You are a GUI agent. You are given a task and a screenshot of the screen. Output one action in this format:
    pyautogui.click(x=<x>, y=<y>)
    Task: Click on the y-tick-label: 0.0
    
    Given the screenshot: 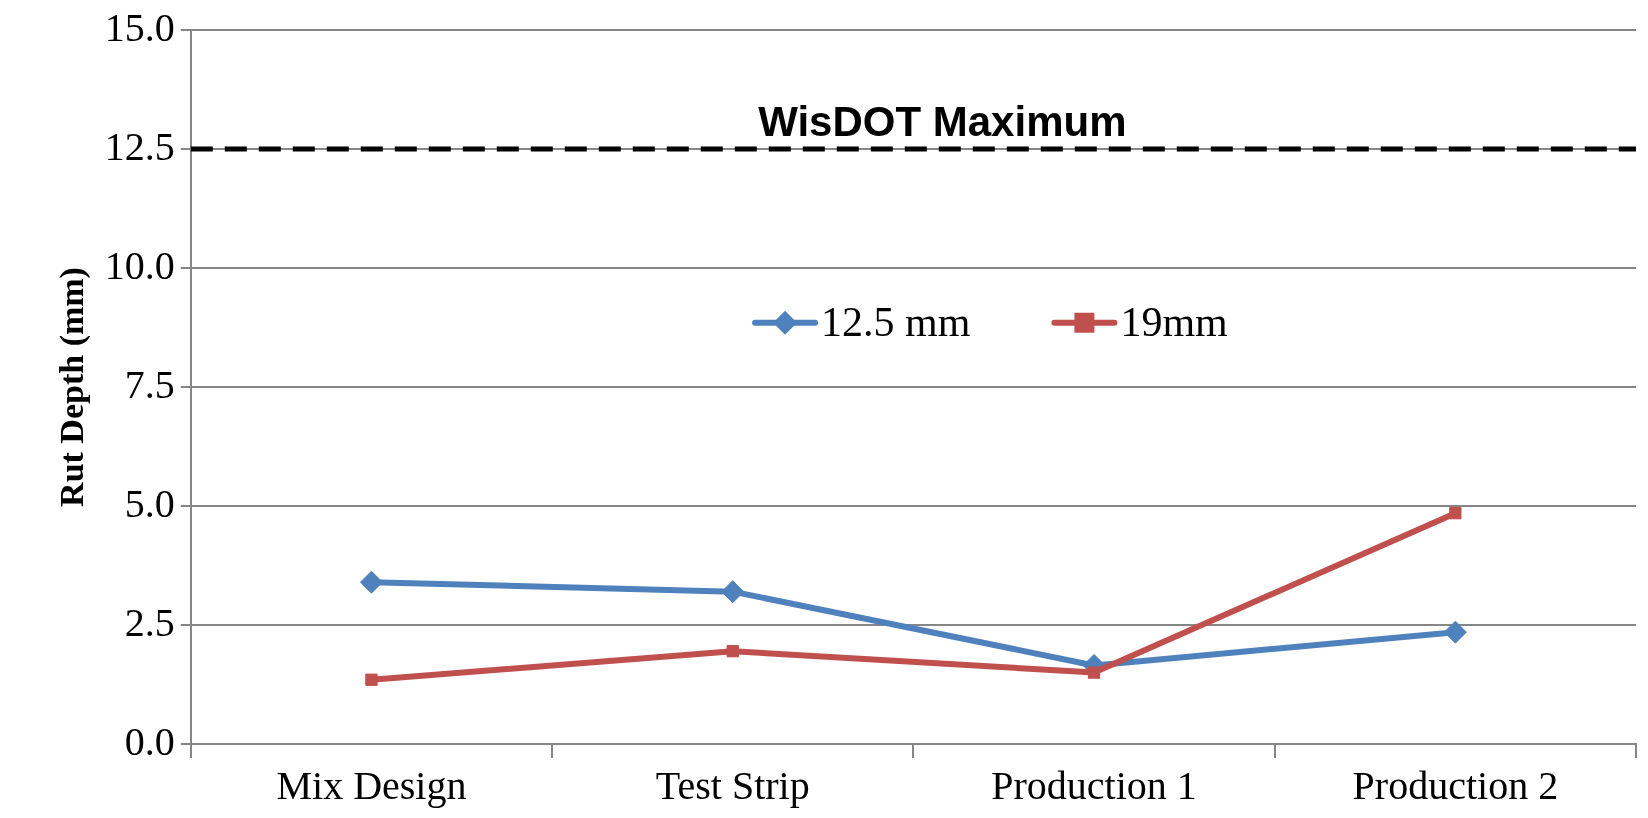 What is the action you would take?
    pyautogui.click(x=149, y=741)
    